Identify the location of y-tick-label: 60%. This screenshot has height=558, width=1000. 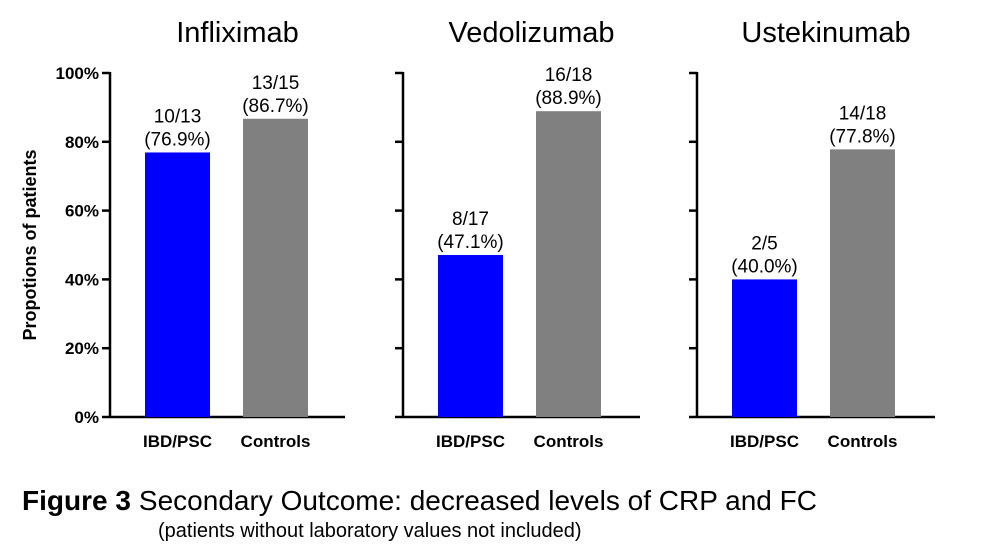
(82, 211).